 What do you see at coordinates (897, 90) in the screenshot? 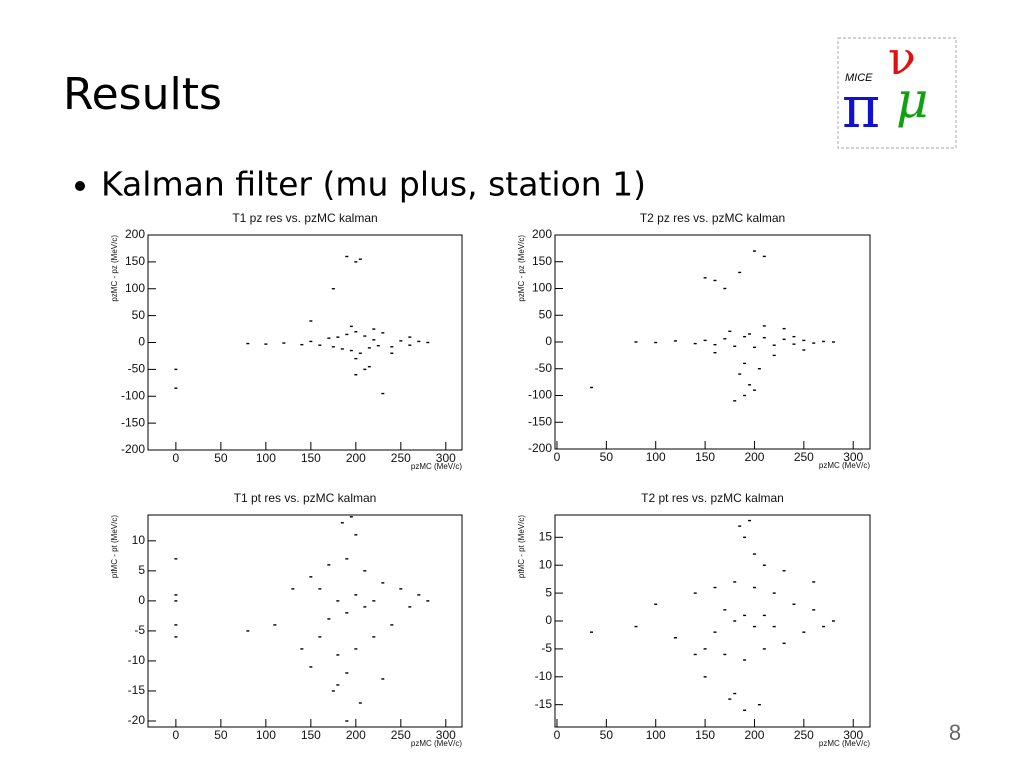
I see `logo: MICE π ν μ` at bounding box center [897, 90].